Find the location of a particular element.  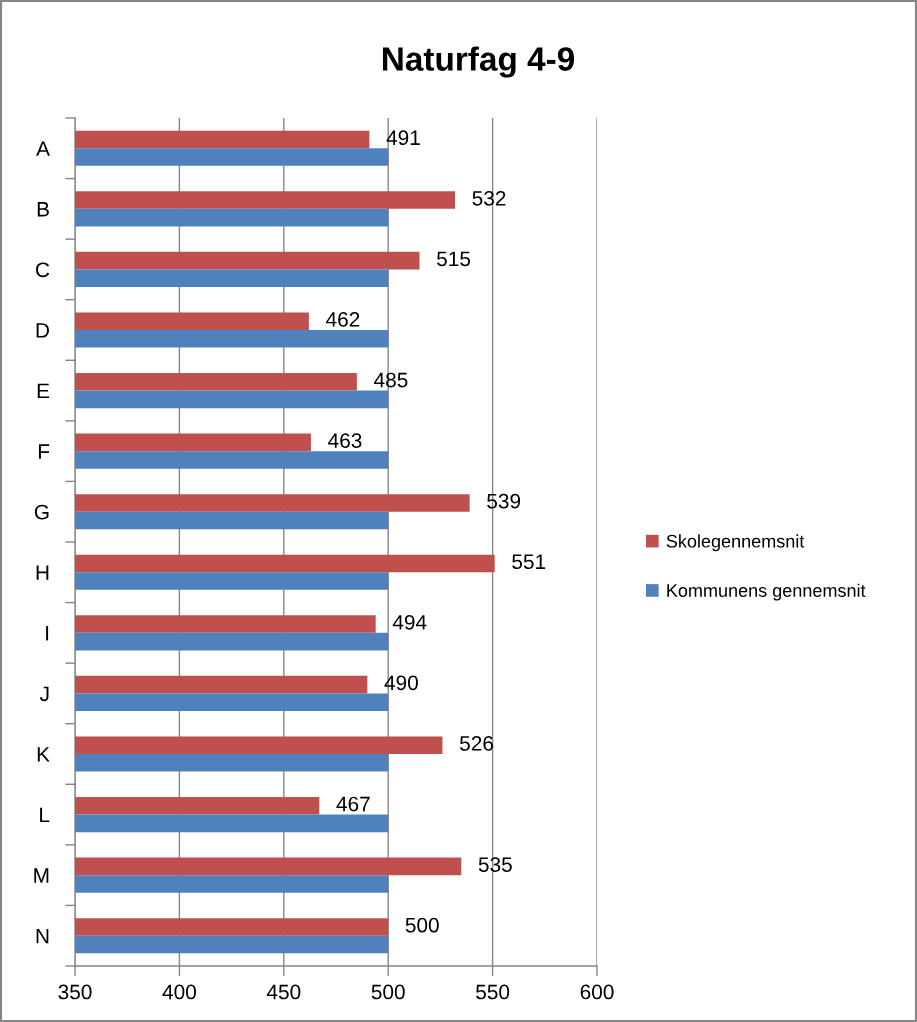

y-tick-label: C is located at coordinates (43, 270).